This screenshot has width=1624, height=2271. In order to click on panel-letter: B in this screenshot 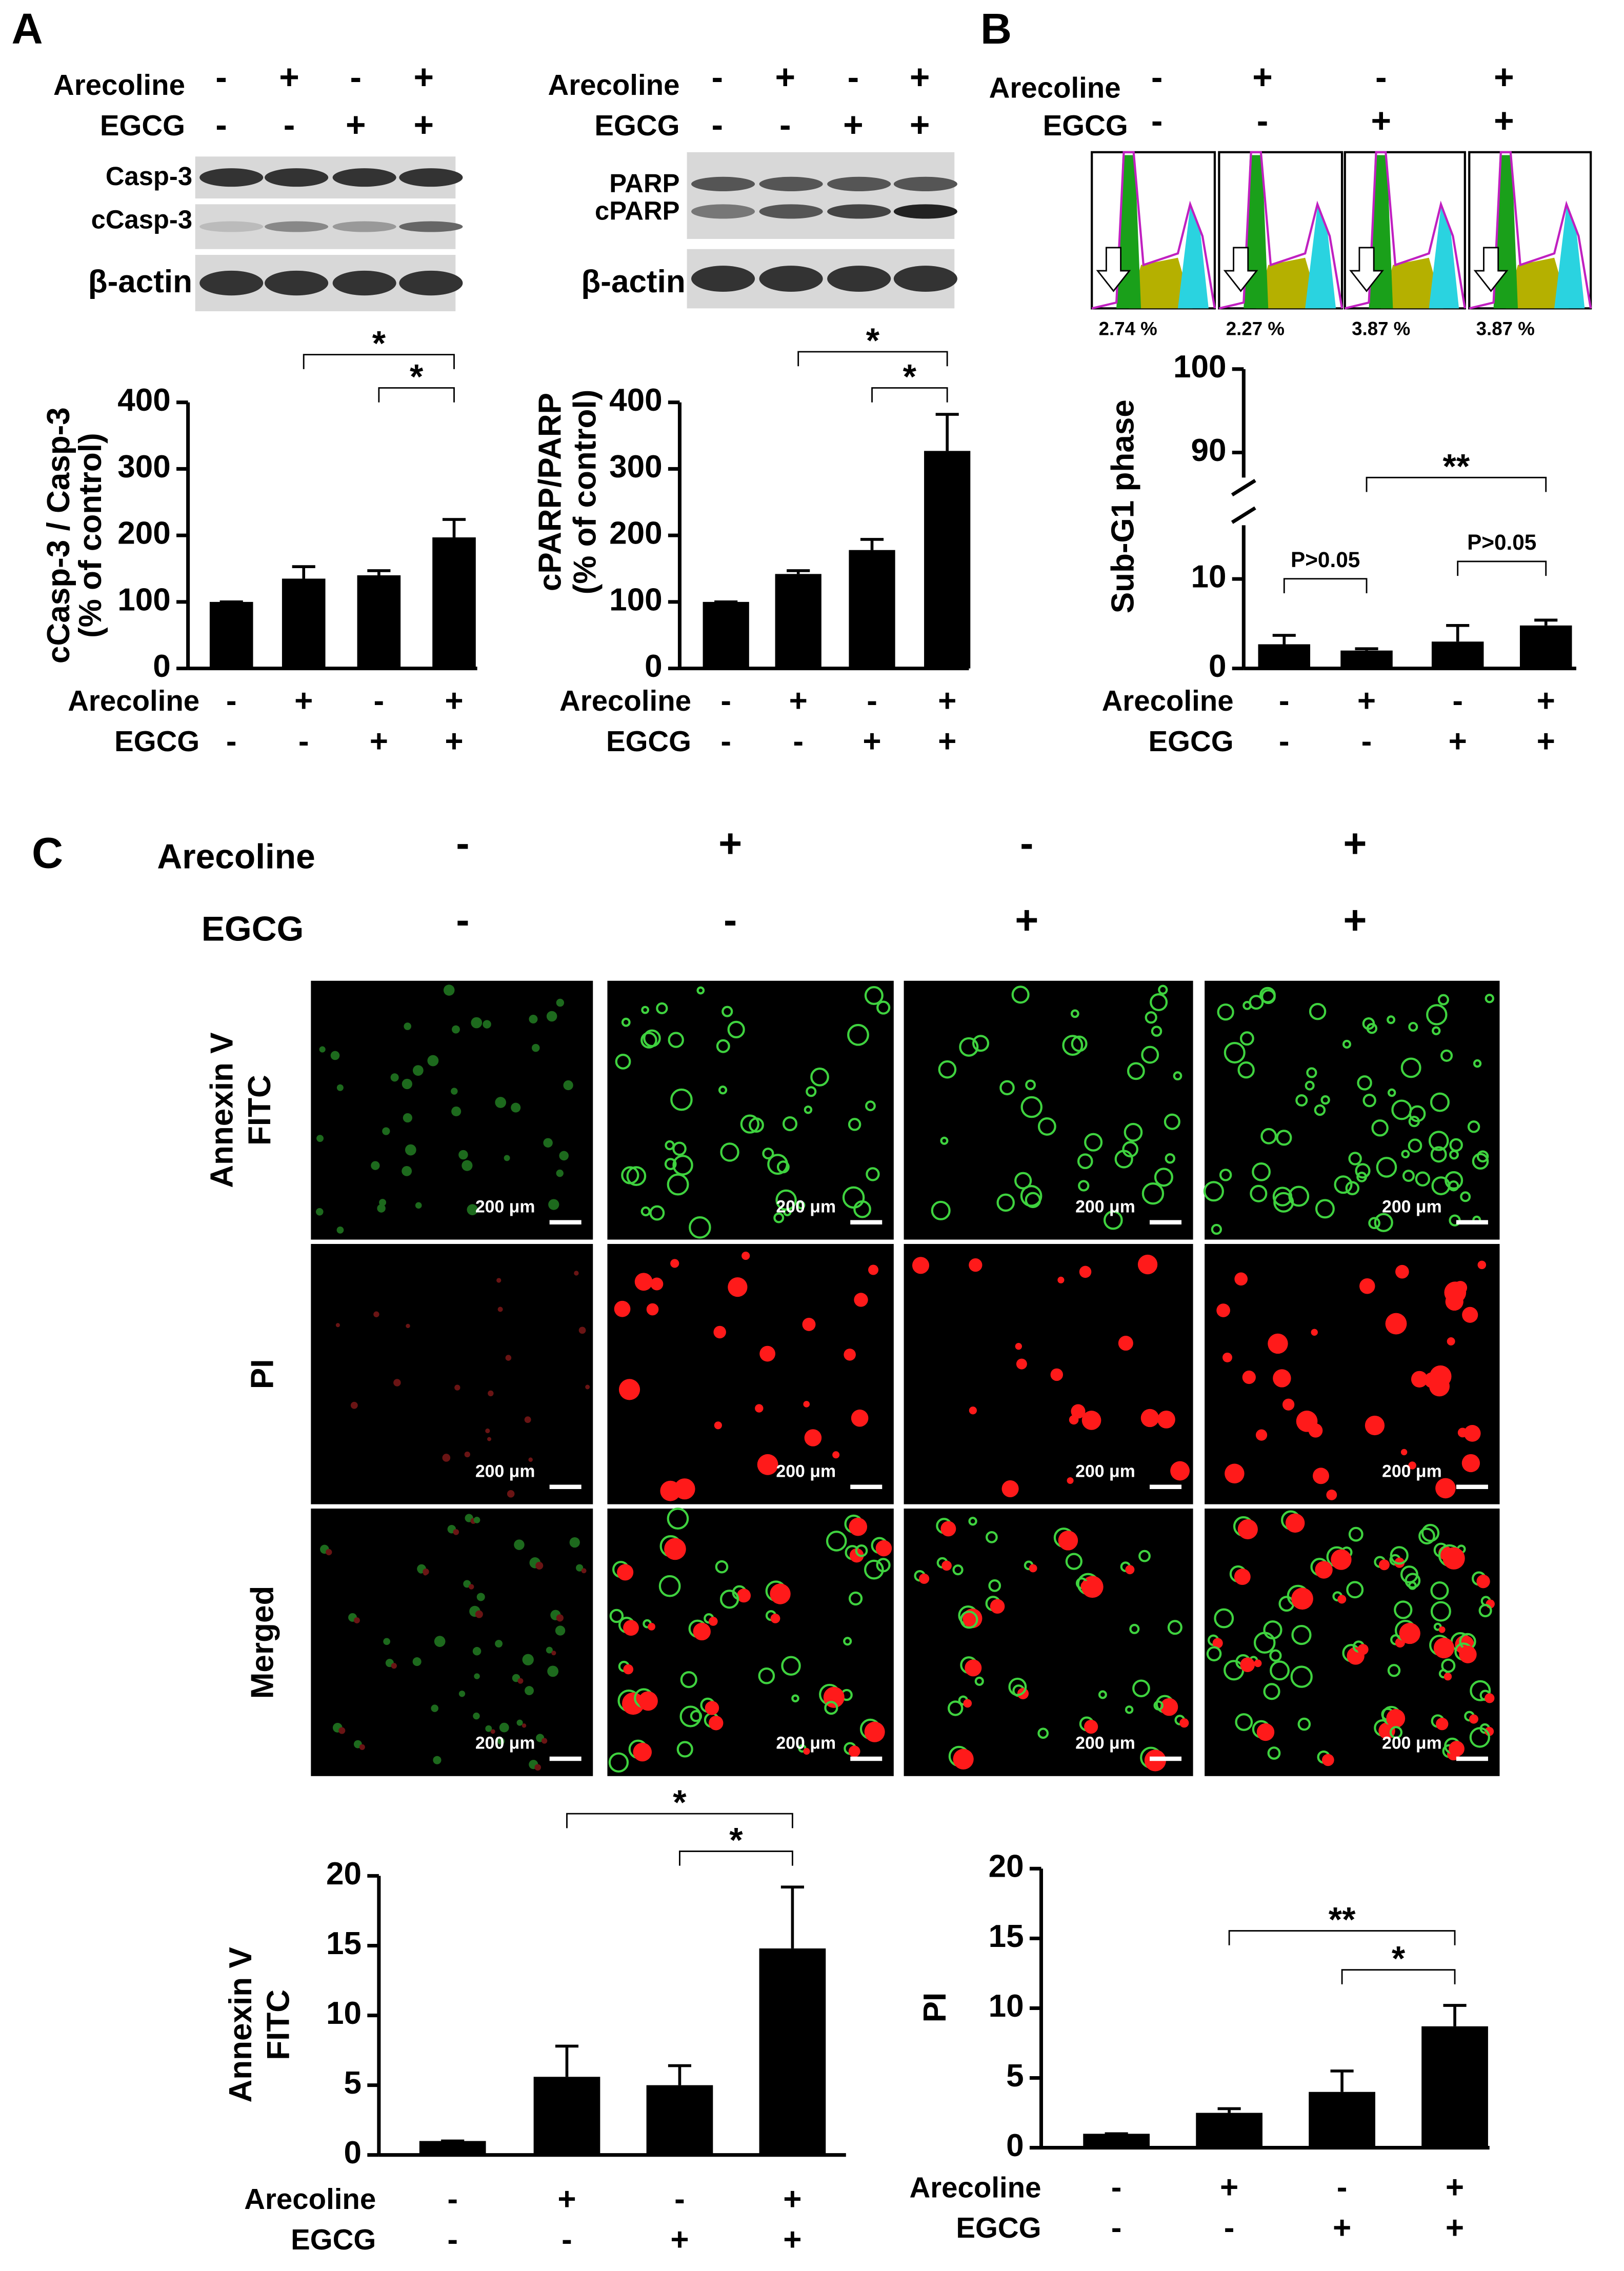, I will do `click(996, 28)`.